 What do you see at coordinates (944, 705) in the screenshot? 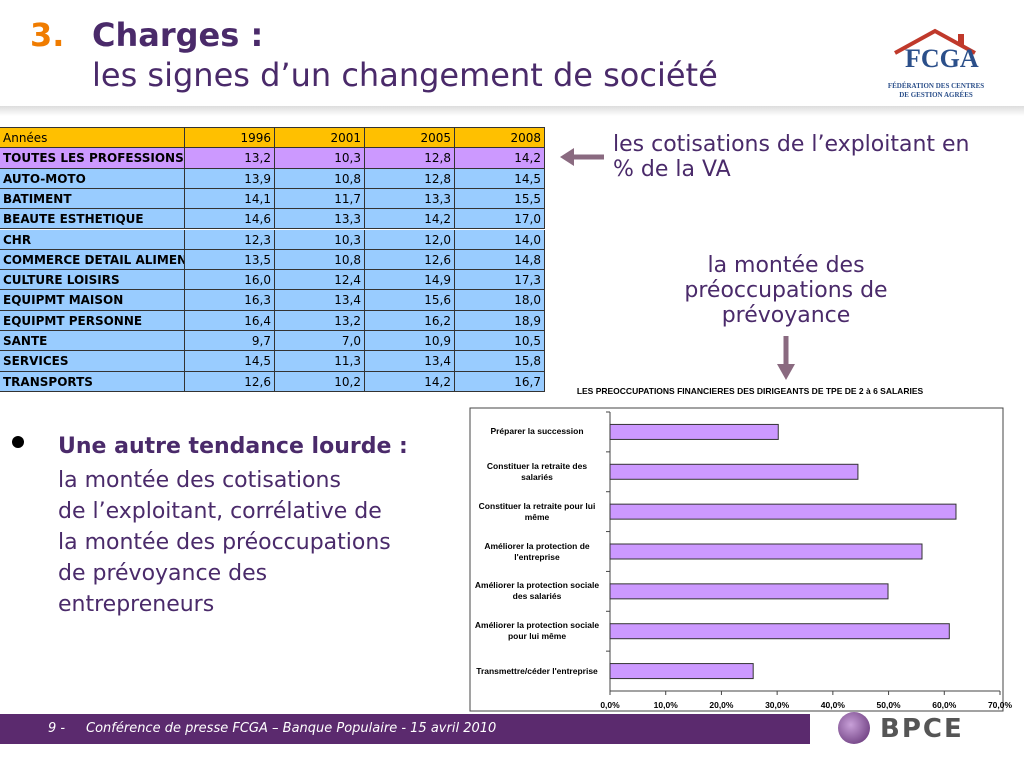
I see `x-tick-label: 60,0%` at bounding box center [944, 705].